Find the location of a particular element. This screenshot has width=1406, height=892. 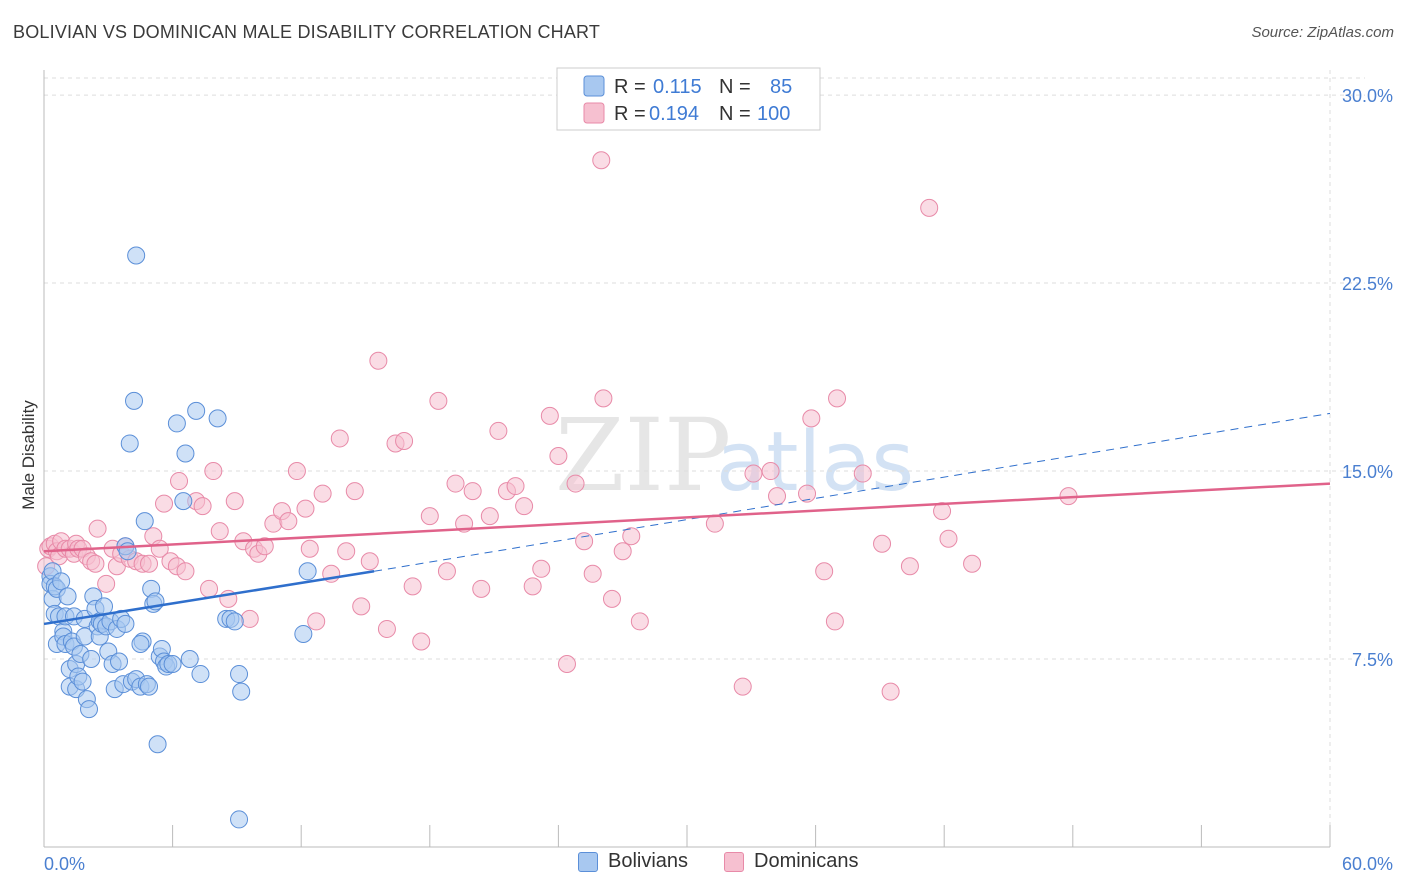

legend-r-value-bolivians: 0.115 is located at coordinates (677, 87).